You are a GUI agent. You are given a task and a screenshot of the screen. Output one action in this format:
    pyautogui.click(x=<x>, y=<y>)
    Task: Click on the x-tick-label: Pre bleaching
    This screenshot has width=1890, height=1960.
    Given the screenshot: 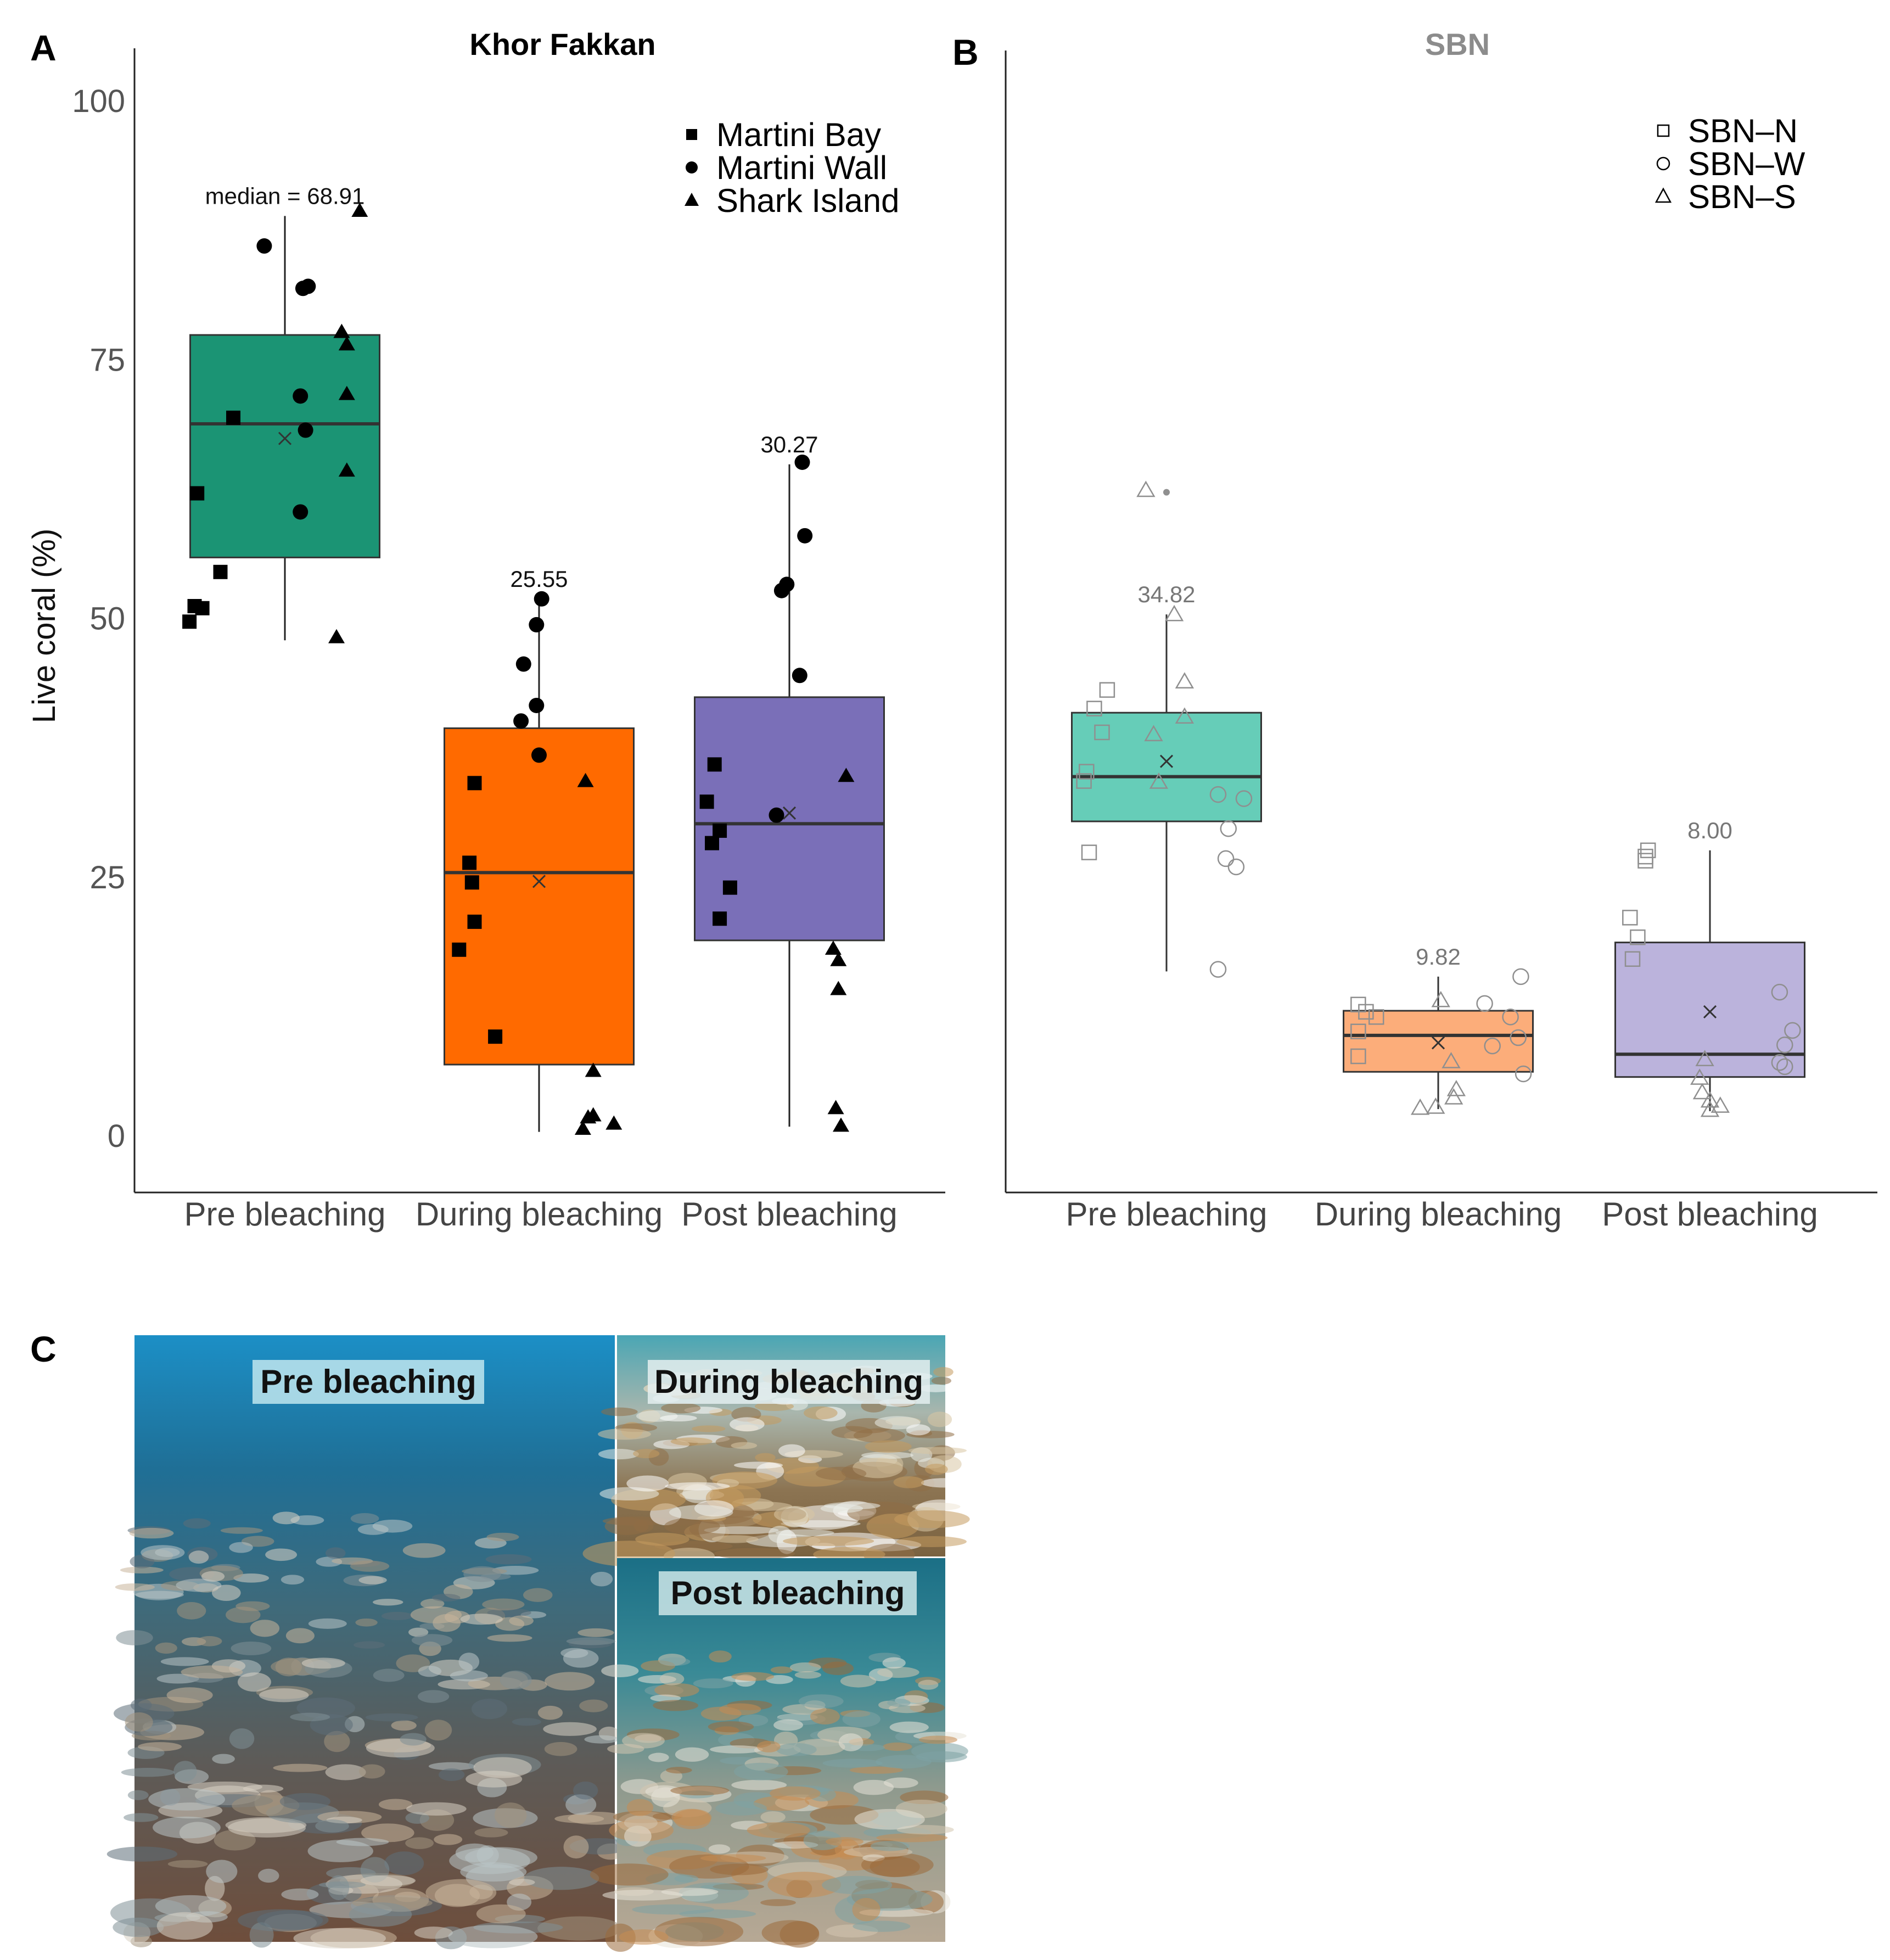 What is the action you would take?
    pyautogui.click(x=1167, y=1214)
    